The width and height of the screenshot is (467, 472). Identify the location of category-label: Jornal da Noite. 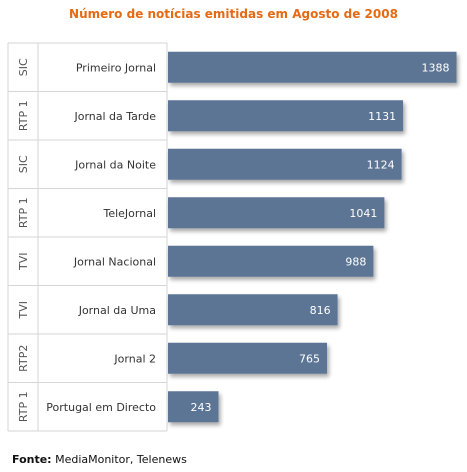
(115, 164).